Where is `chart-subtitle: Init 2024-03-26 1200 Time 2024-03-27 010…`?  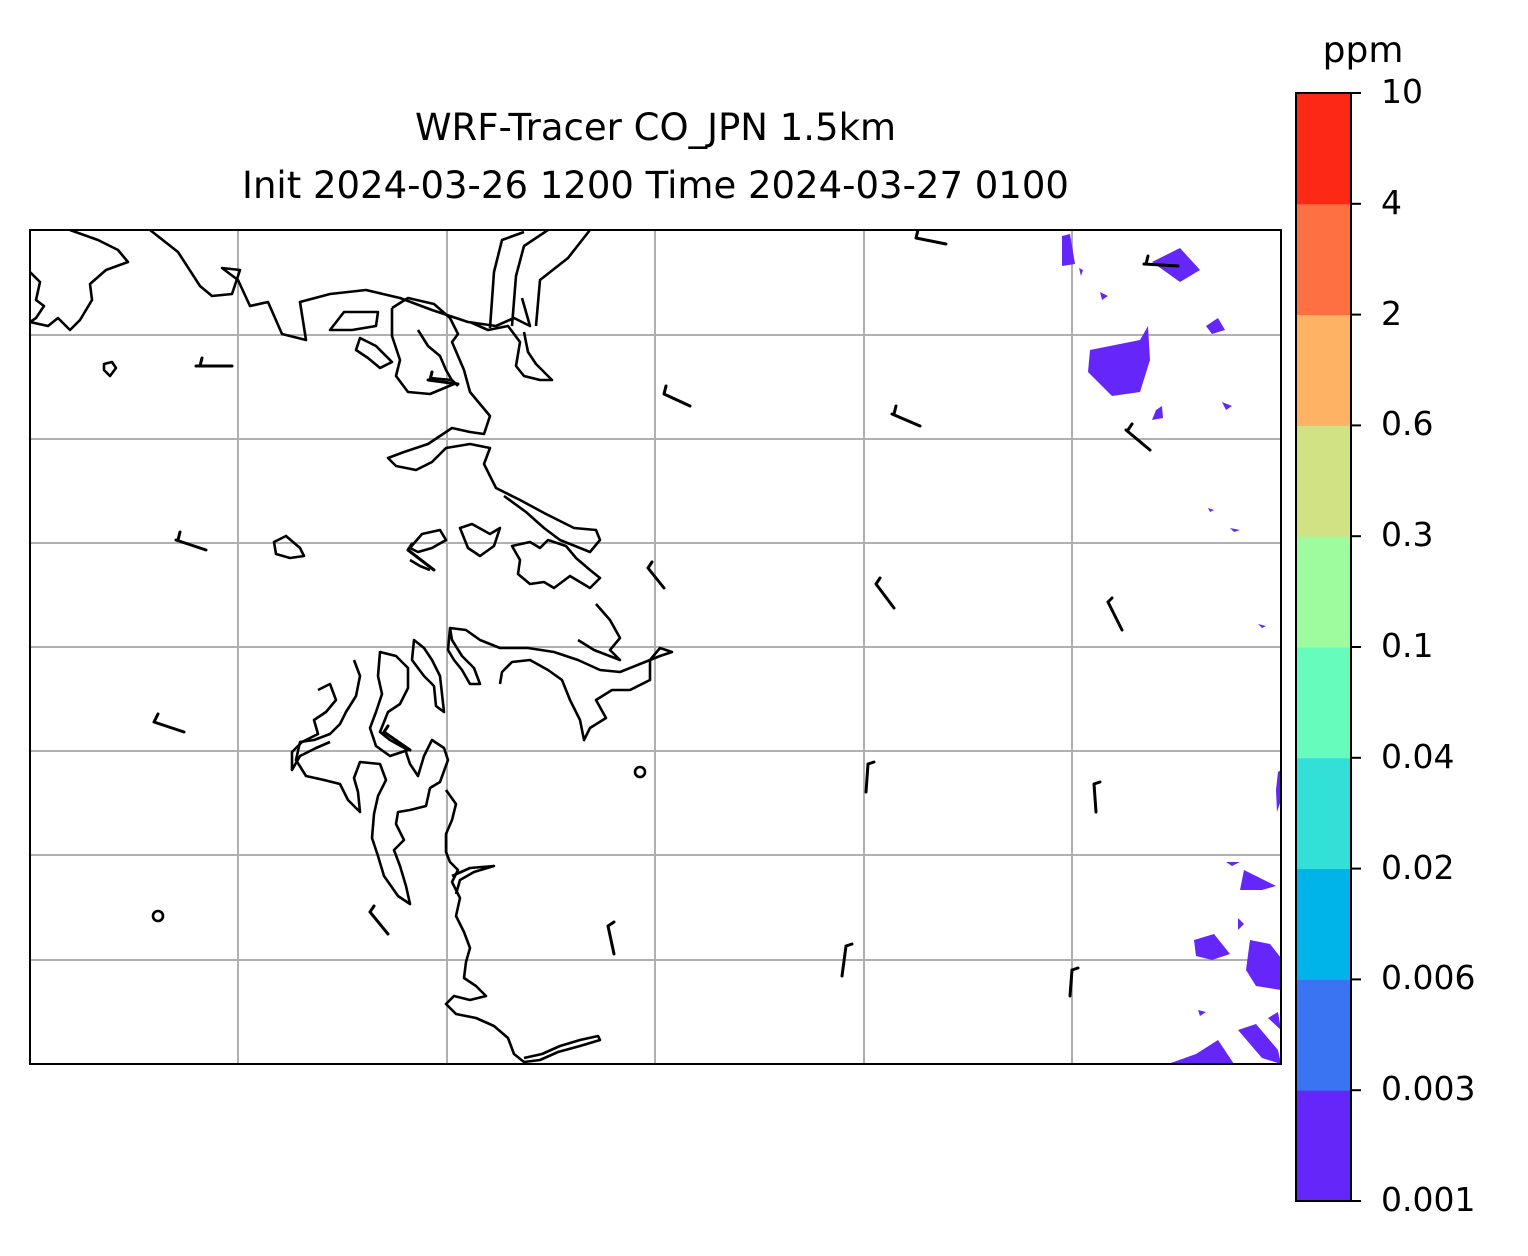
chart-subtitle: Init 2024-03-26 1200 Time 2024-03-27 010… is located at coordinates (655, 185).